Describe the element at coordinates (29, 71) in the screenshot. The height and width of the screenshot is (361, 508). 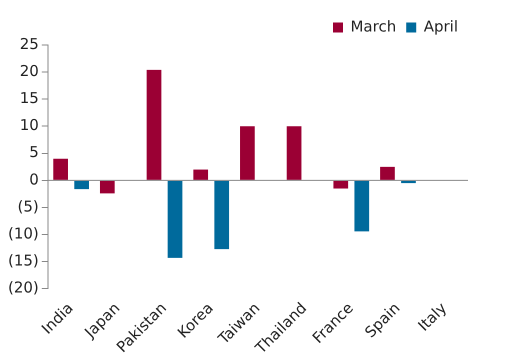
I see `y-tick-label: 20` at that location.